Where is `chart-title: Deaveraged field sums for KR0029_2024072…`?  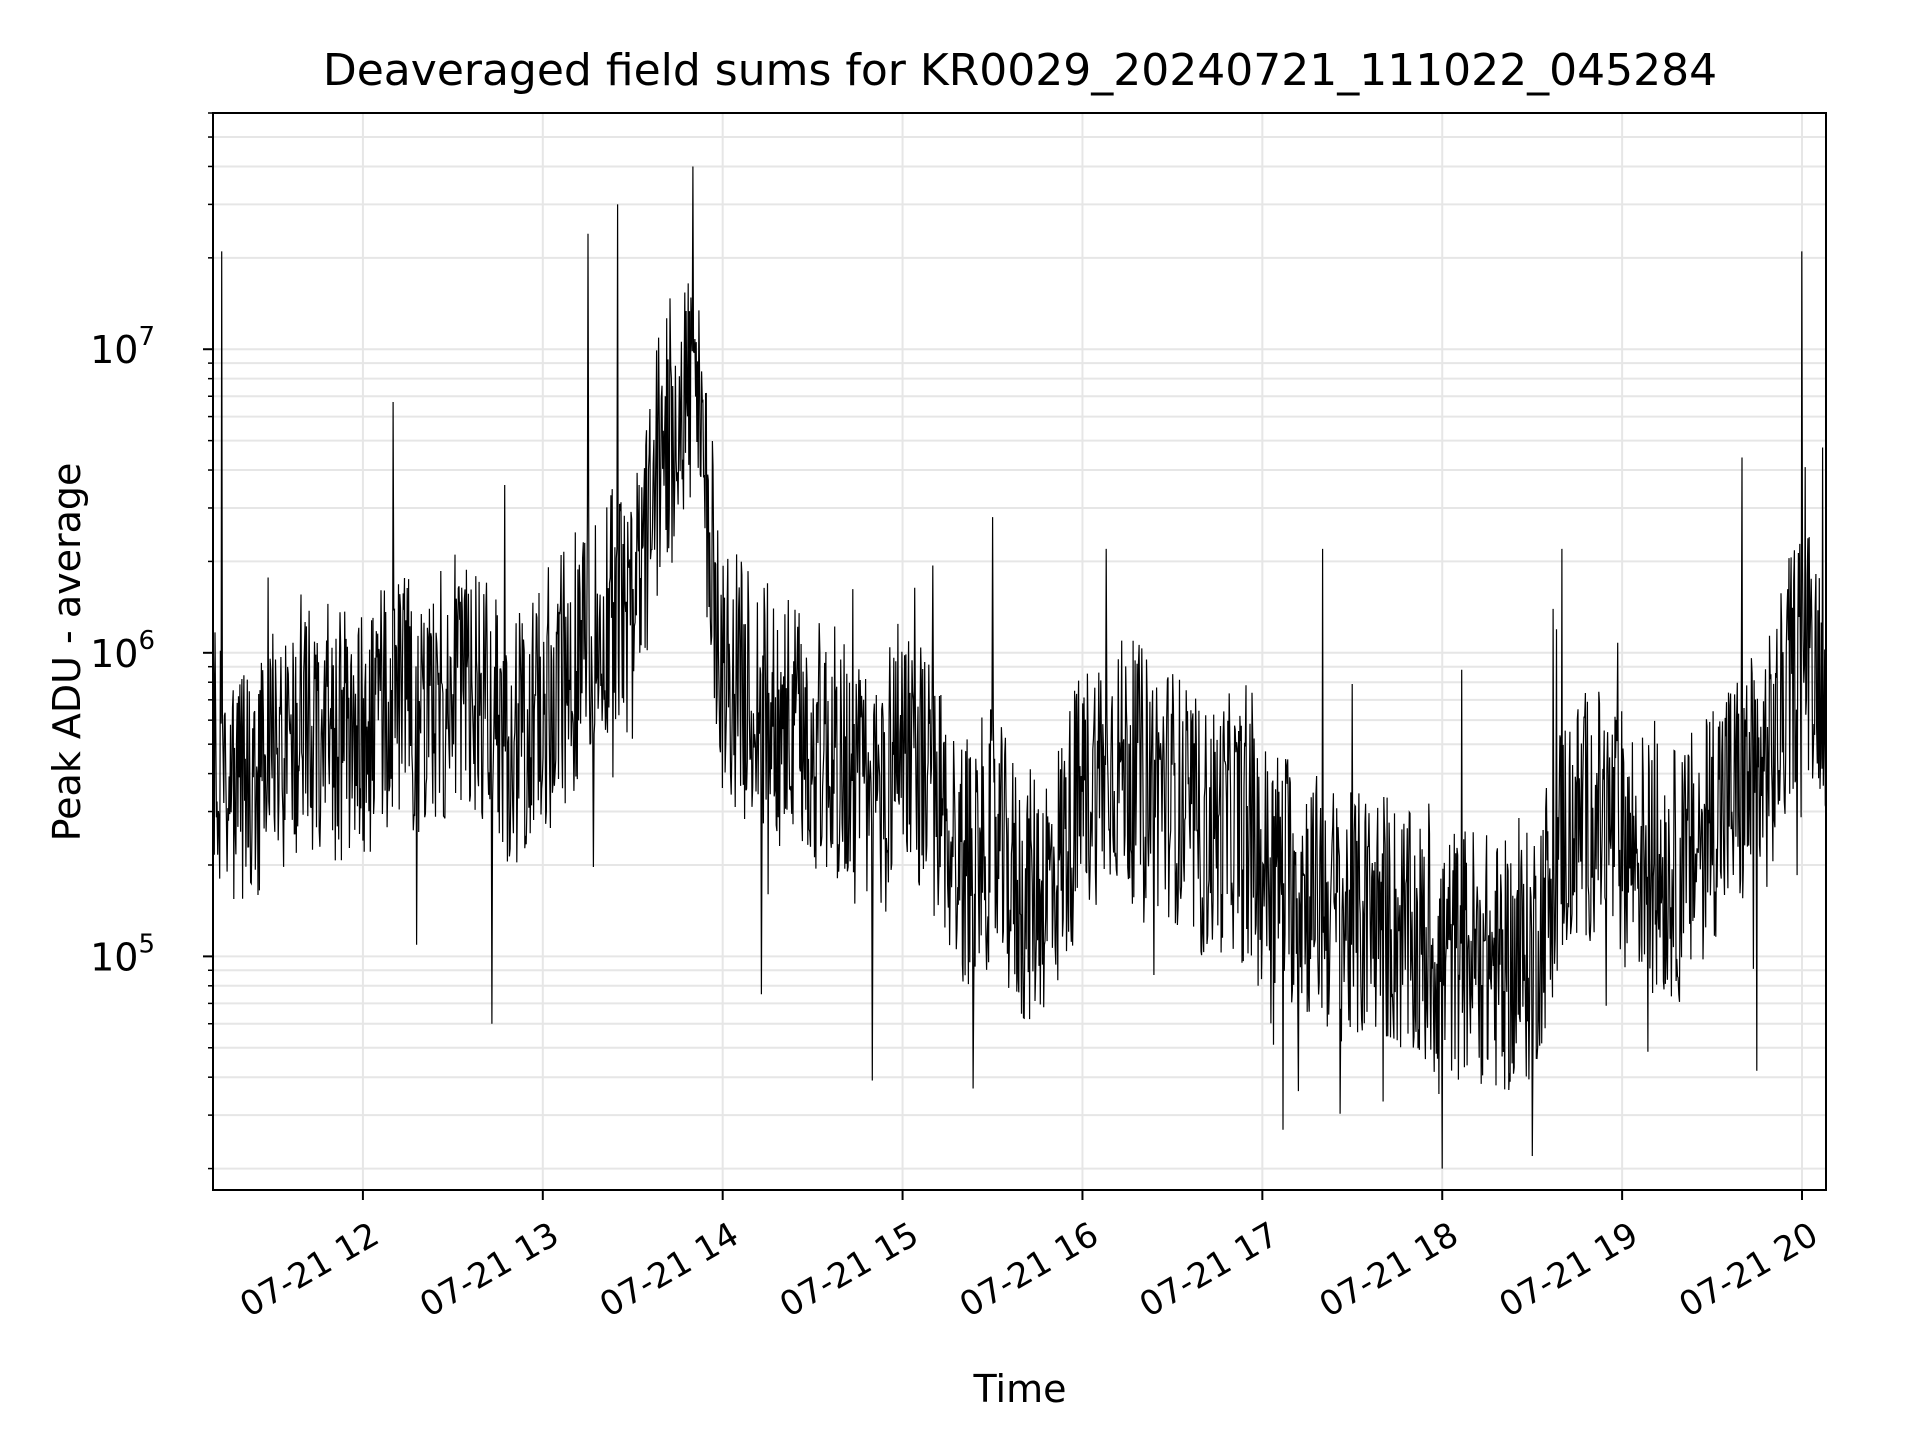 chart-title: Deaveraged field sums for KR0029_2024072… is located at coordinates (1020, 70).